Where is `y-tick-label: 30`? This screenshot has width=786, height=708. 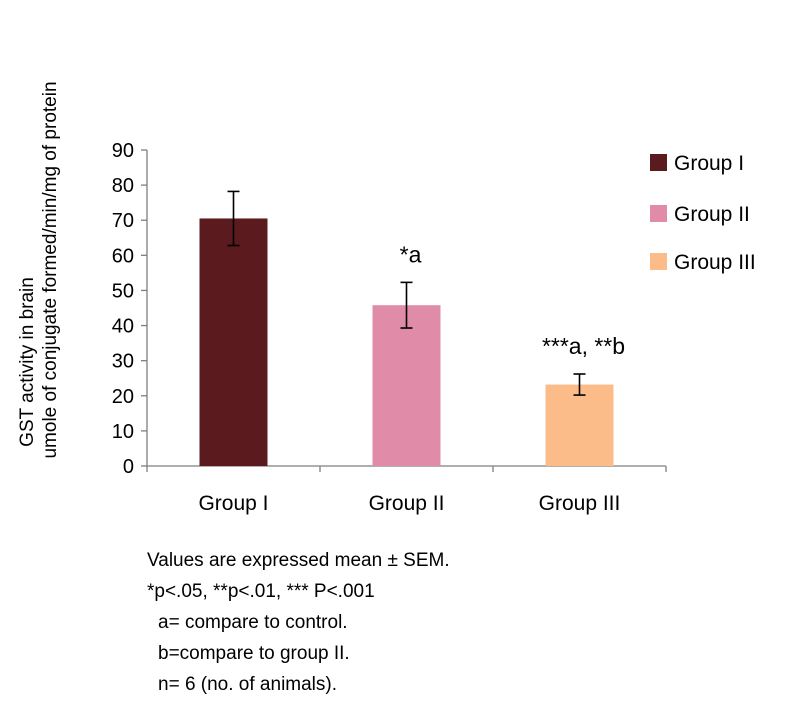 y-tick-label: 30 is located at coordinates (123, 362).